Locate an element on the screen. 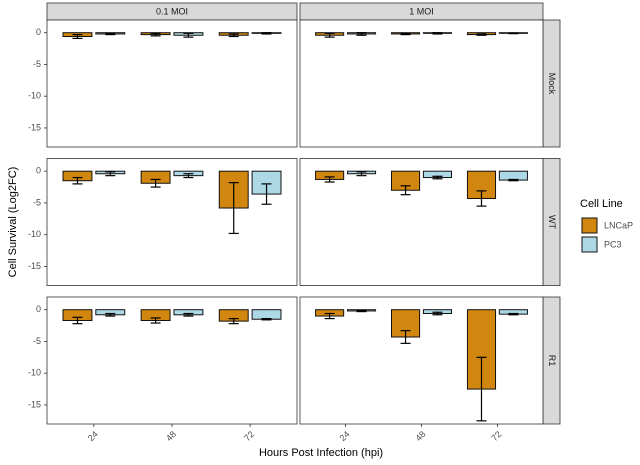 The image size is (640, 465). y-axis-title: Cell Survival (Log2FC) is located at coordinates (13, 222).